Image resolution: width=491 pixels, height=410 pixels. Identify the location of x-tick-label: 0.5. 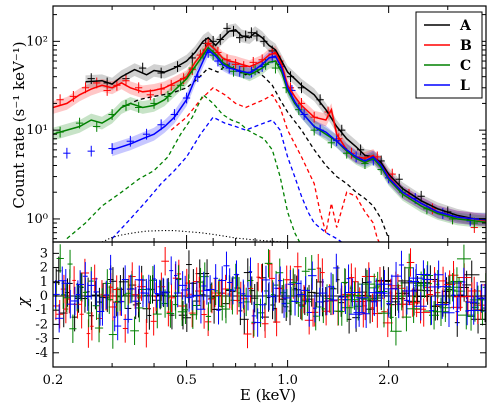
(186, 380).